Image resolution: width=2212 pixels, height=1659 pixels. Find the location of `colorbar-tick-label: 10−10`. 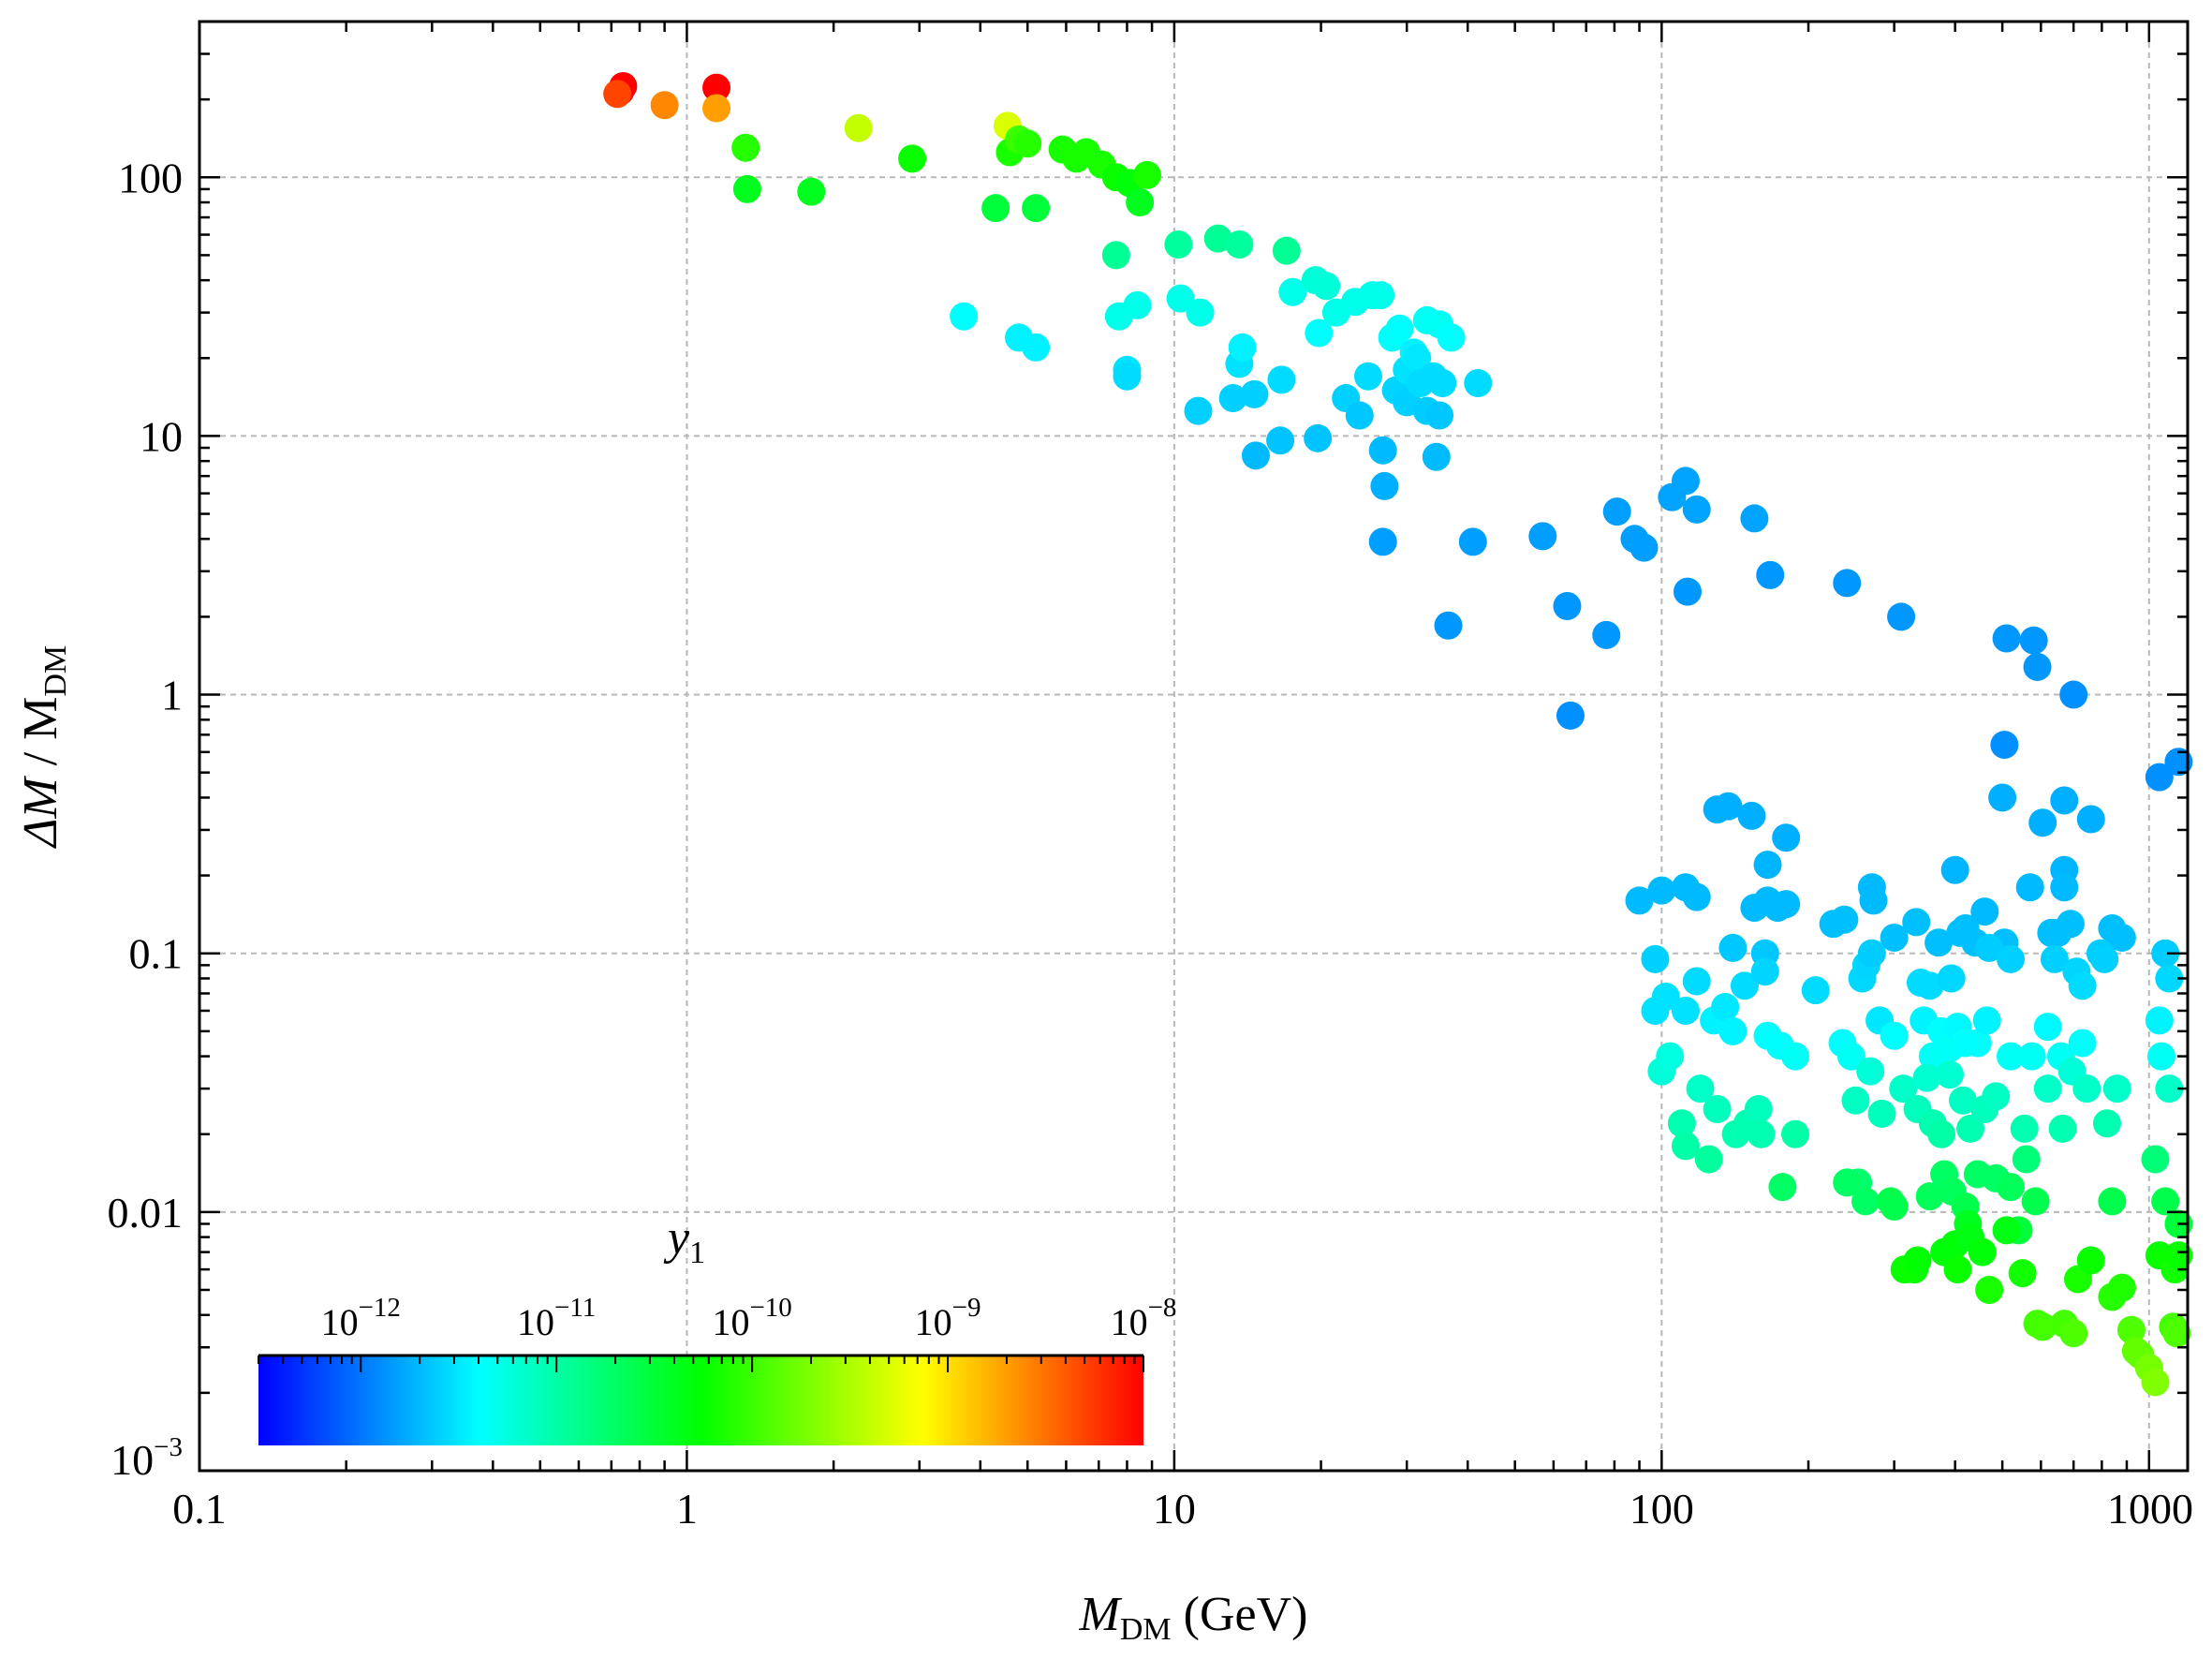

colorbar-tick-label: 10−10 is located at coordinates (751, 1318).